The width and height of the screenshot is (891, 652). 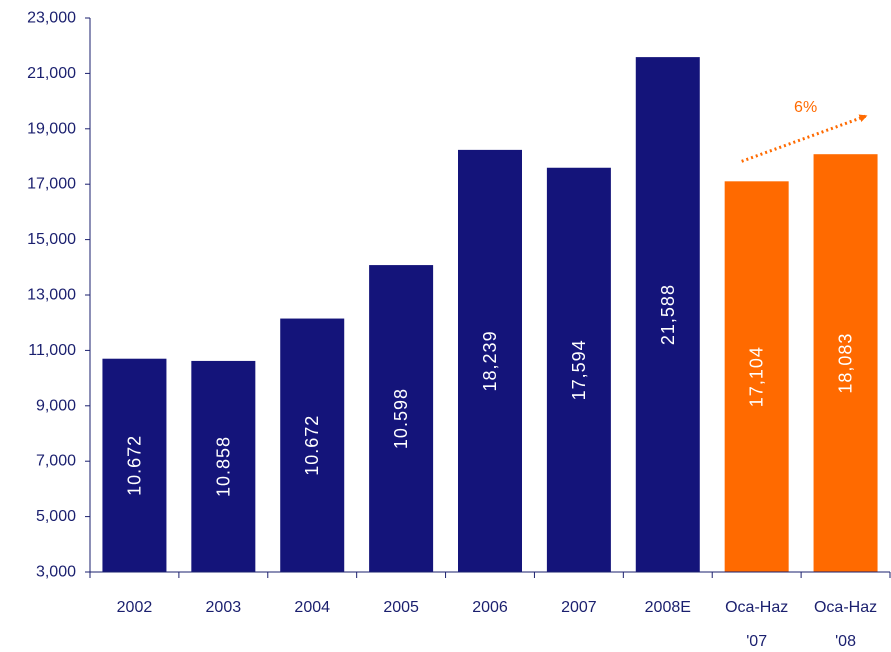 What do you see at coordinates (56, 405) in the screenshot?
I see `y-tick-label: 9,000` at bounding box center [56, 405].